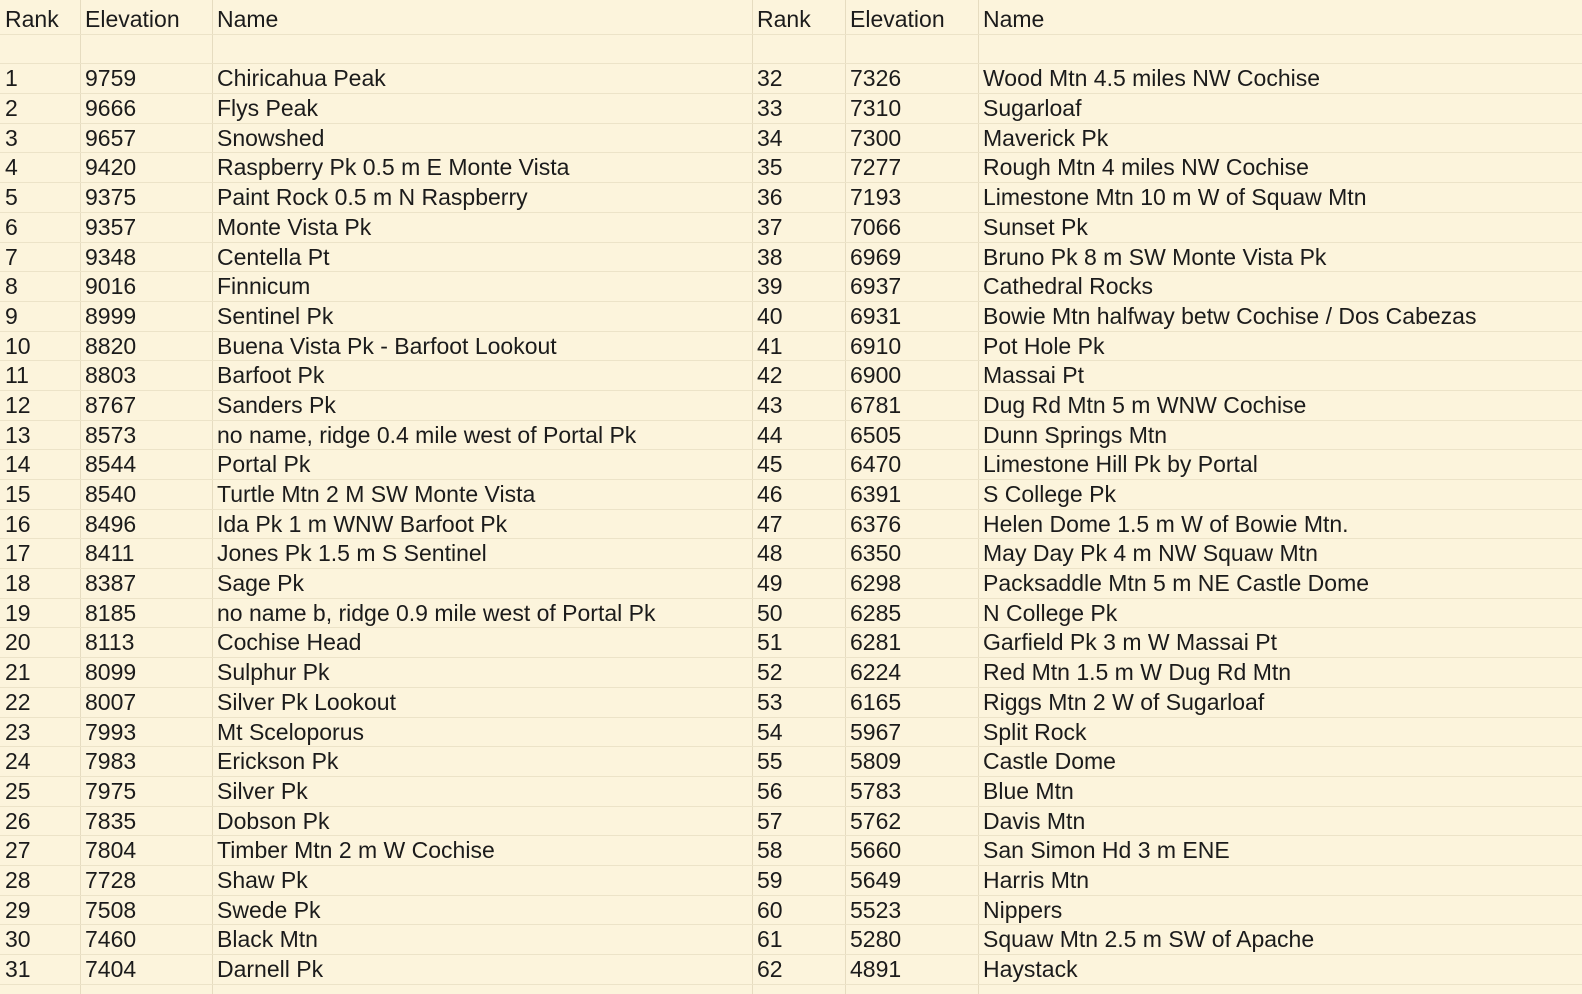 This screenshot has height=994, width=1582. Describe the element at coordinates (876, 850) in the screenshot. I see `elevation-cell: 5660` at that location.